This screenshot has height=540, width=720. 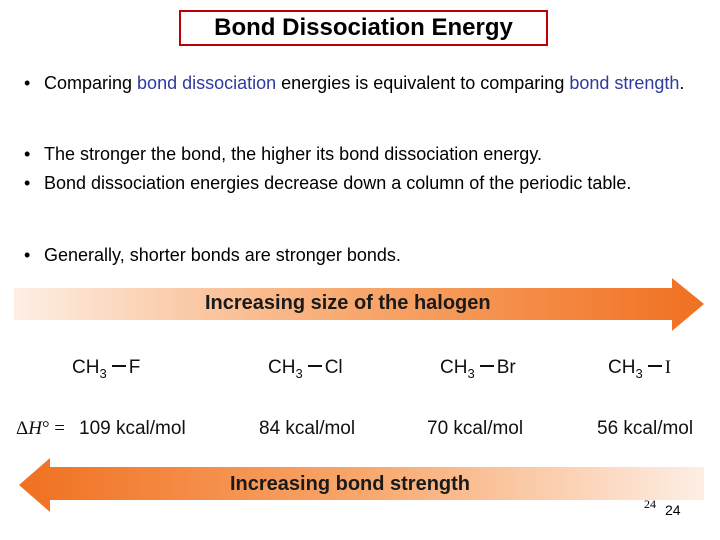 What do you see at coordinates (363, 28) in the screenshot?
I see `slide-title: Bond Dissociation Energy` at bounding box center [363, 28].